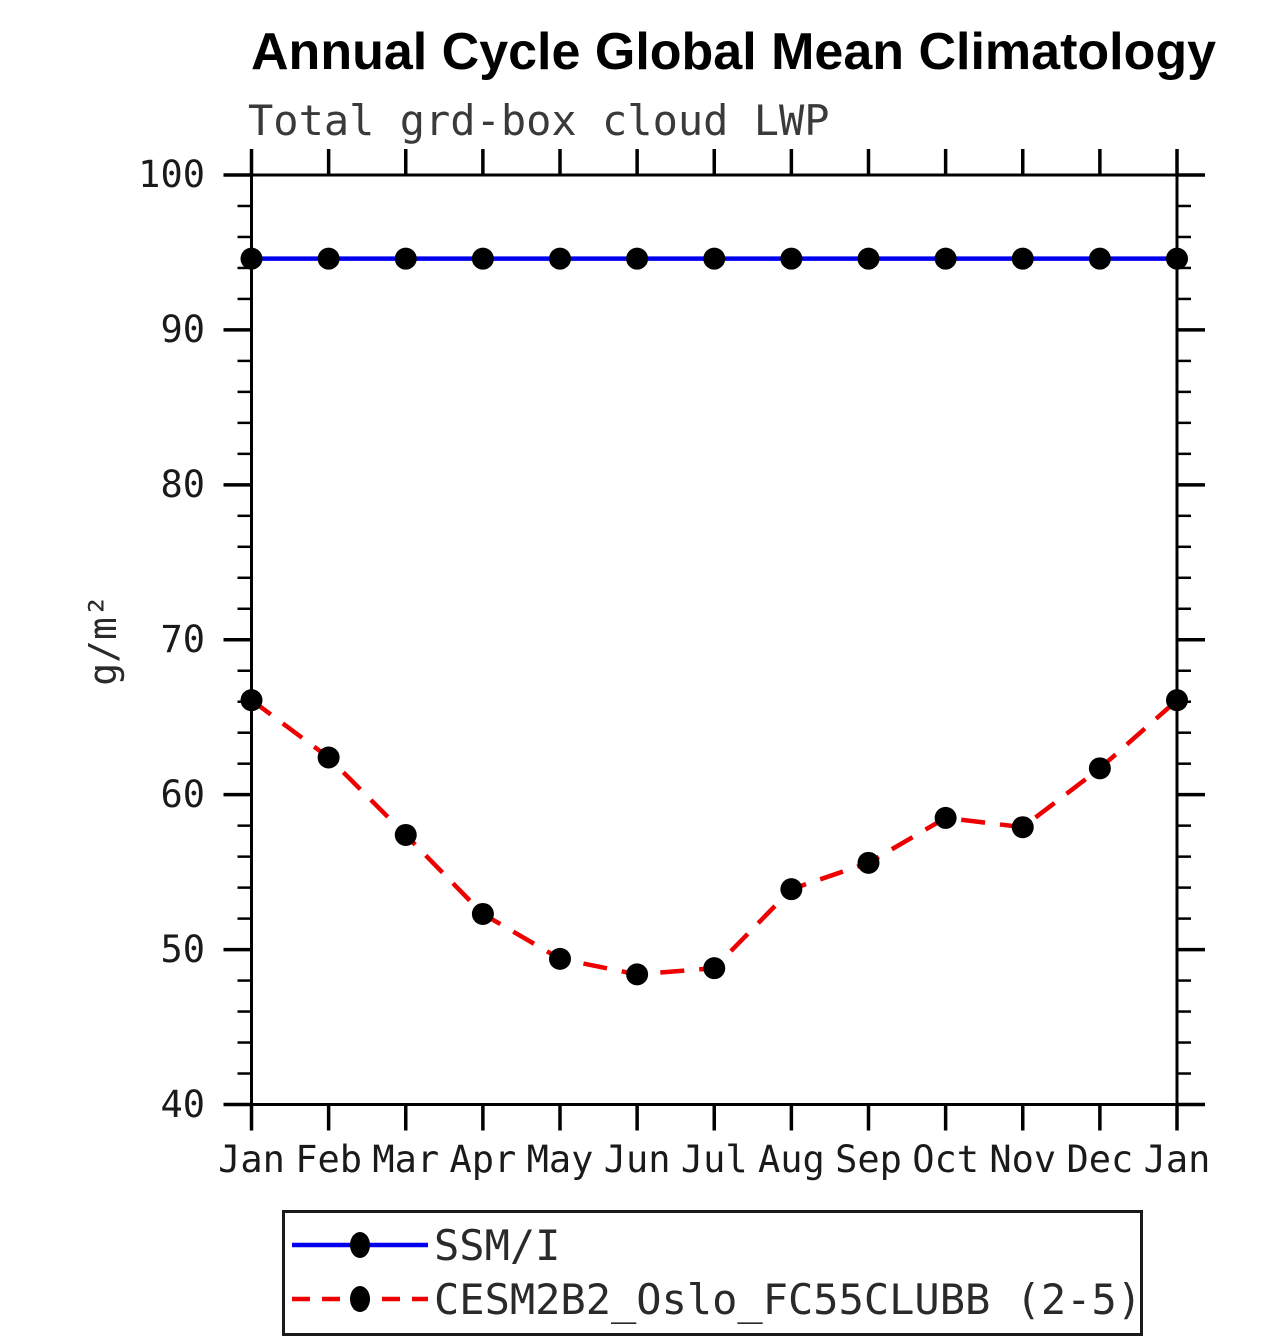 Image resolution: width=1285 pixels, height=1341 pixels. What do you see at coordinates (637, 1159) in the screenshot?
I see `x-tick-label: Jun` at bounding box center [637, 1159].